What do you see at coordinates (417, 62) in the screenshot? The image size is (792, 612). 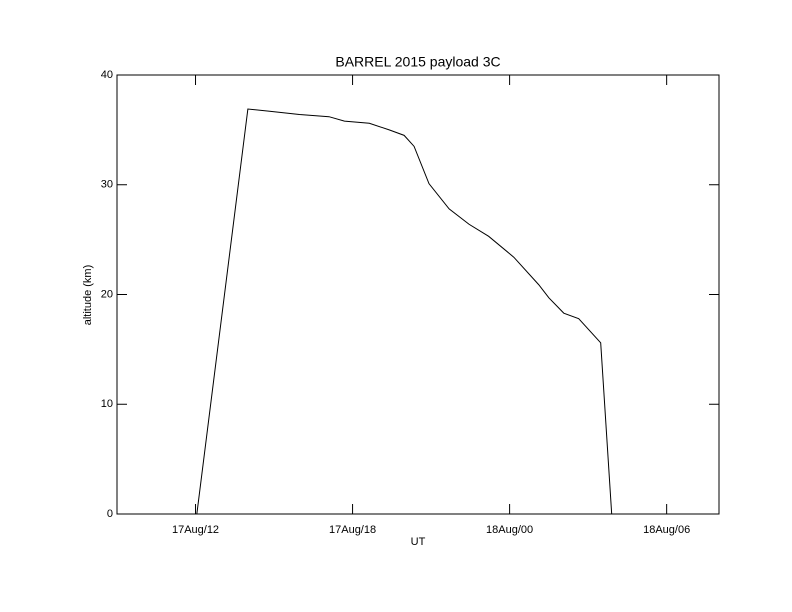 I see `chart-title: BARREL 2015 payload 3C` at bounding box center [417, 62].